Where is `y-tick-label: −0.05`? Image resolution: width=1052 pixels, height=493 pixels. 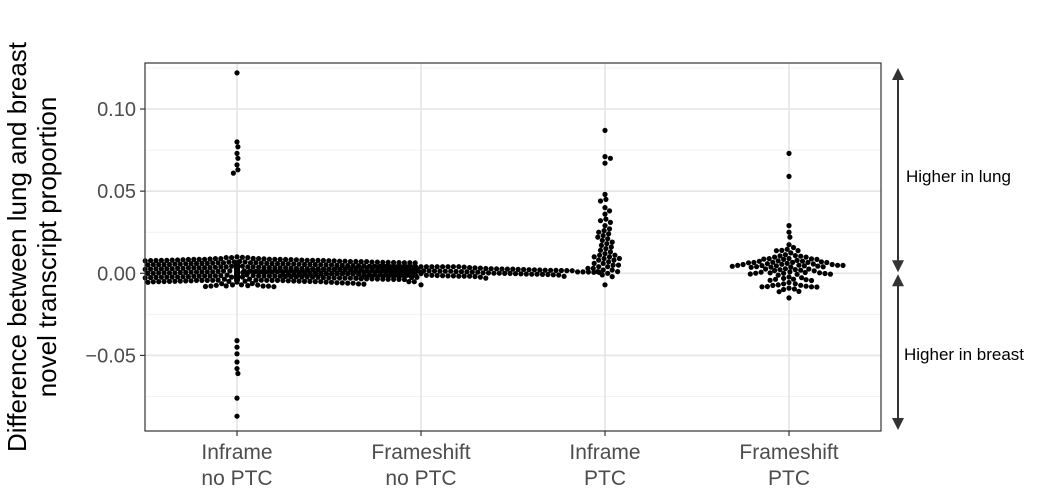 y-tick-label: −0.05 is located at coordinates (110, 356).